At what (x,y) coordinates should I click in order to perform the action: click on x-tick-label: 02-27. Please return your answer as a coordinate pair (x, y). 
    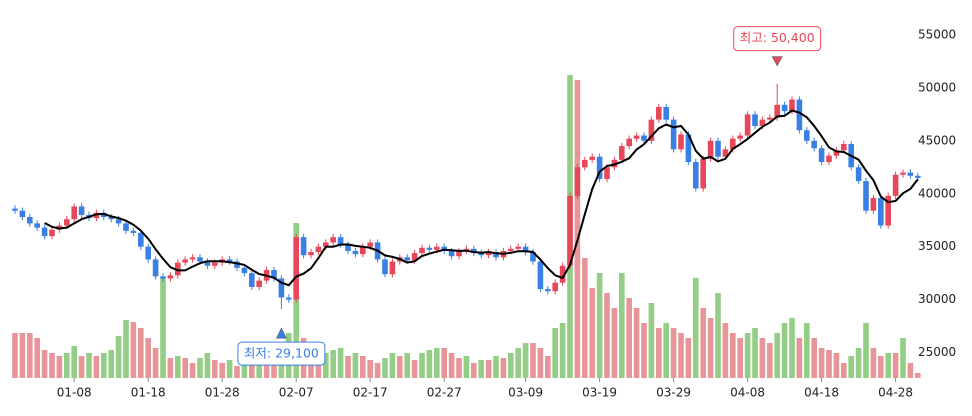
    Looking at the image, I should click on (444, 393).